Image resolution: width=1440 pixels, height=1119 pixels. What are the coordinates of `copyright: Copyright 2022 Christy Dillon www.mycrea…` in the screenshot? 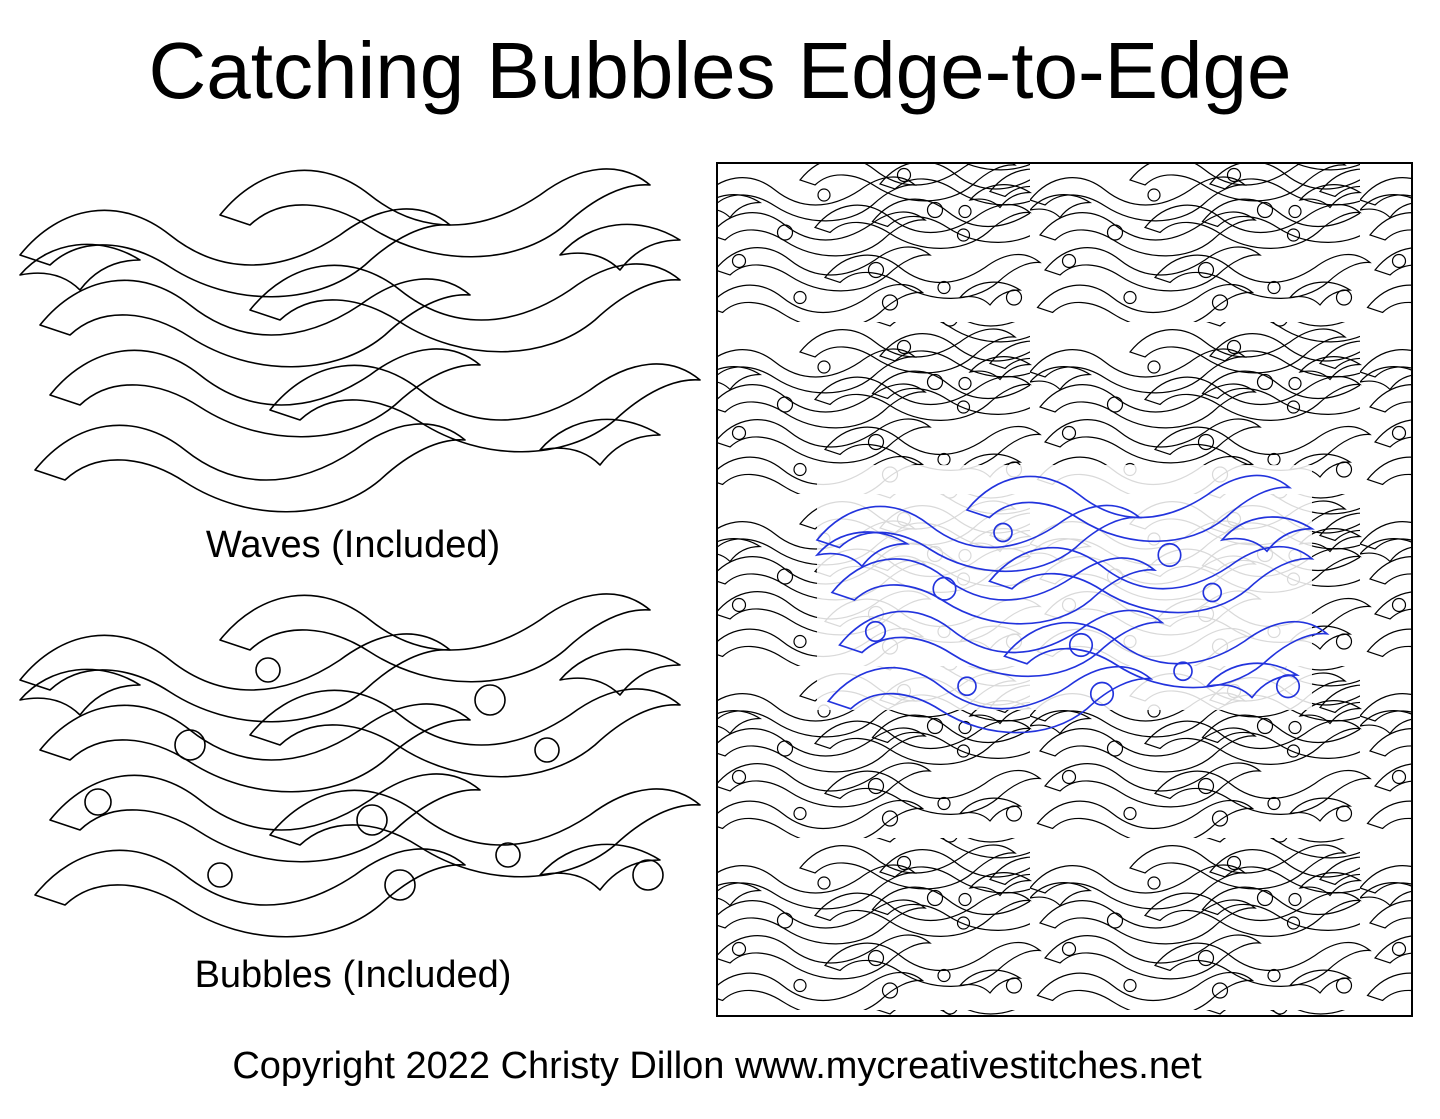 It's located at (717, 1066).